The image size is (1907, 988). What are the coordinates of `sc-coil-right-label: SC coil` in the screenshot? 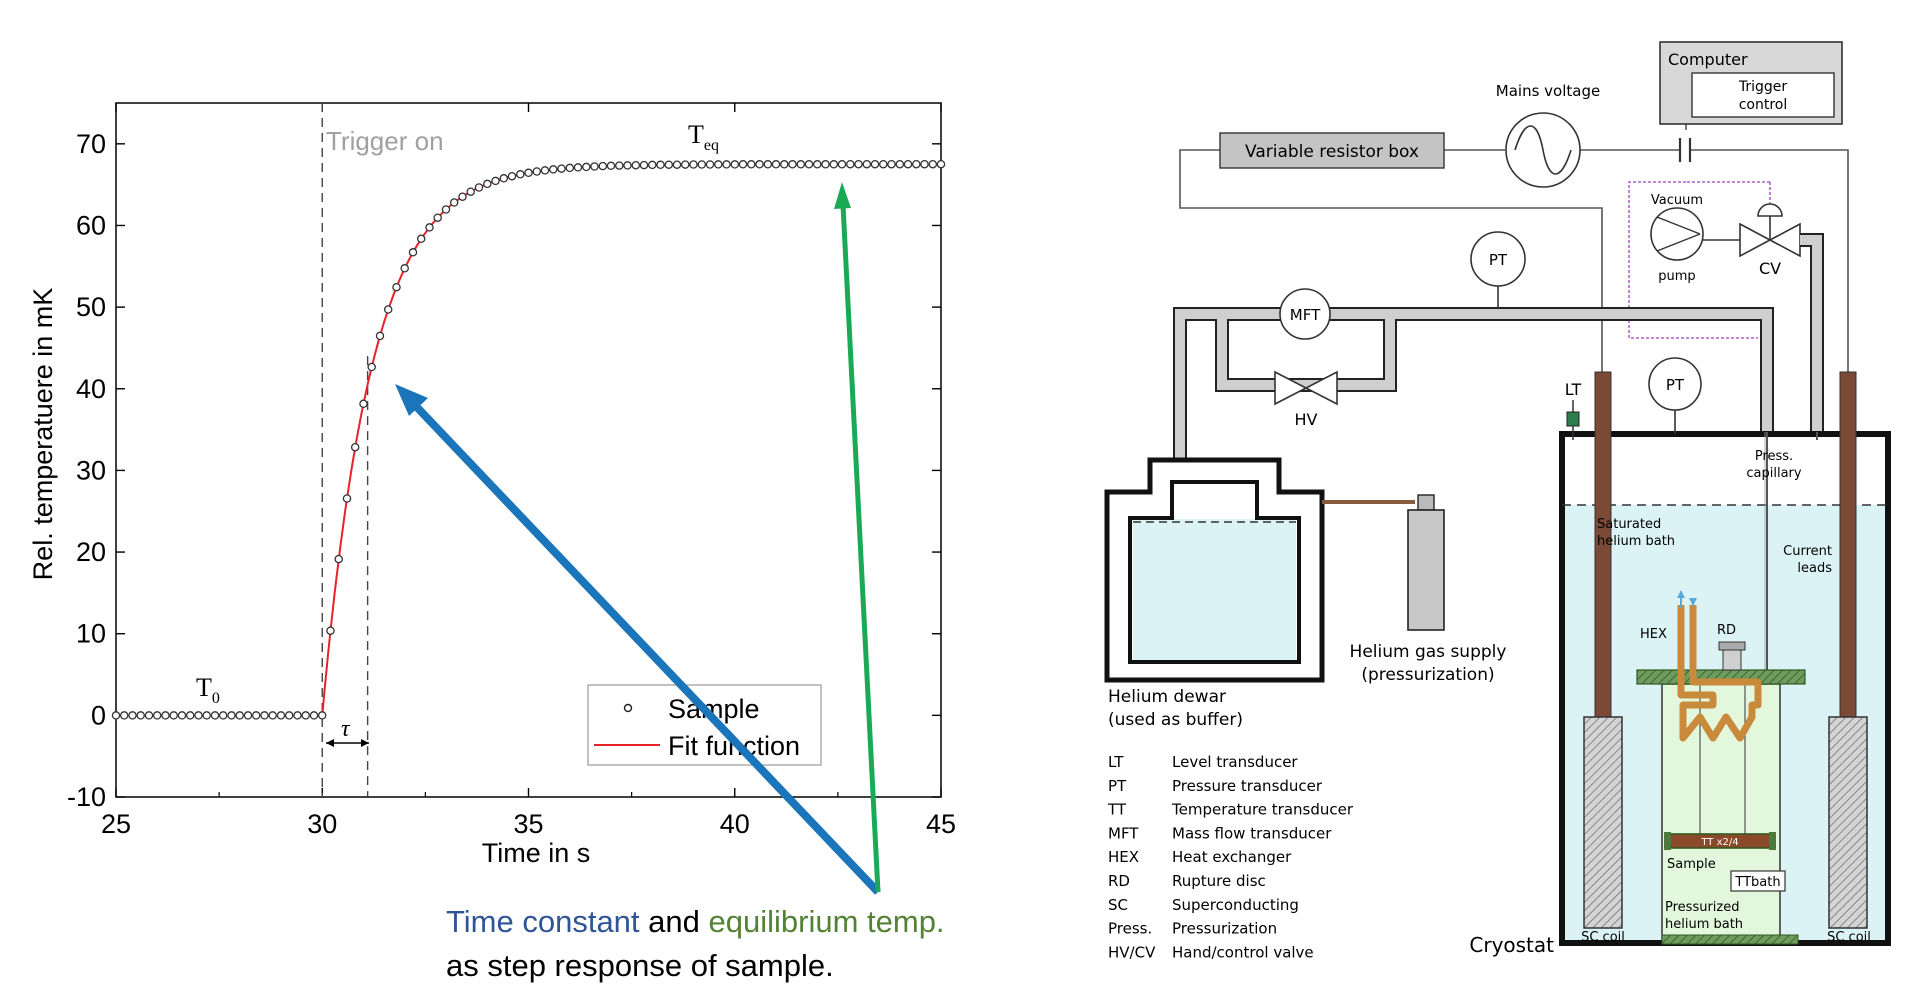 It's located at (1849, 937).